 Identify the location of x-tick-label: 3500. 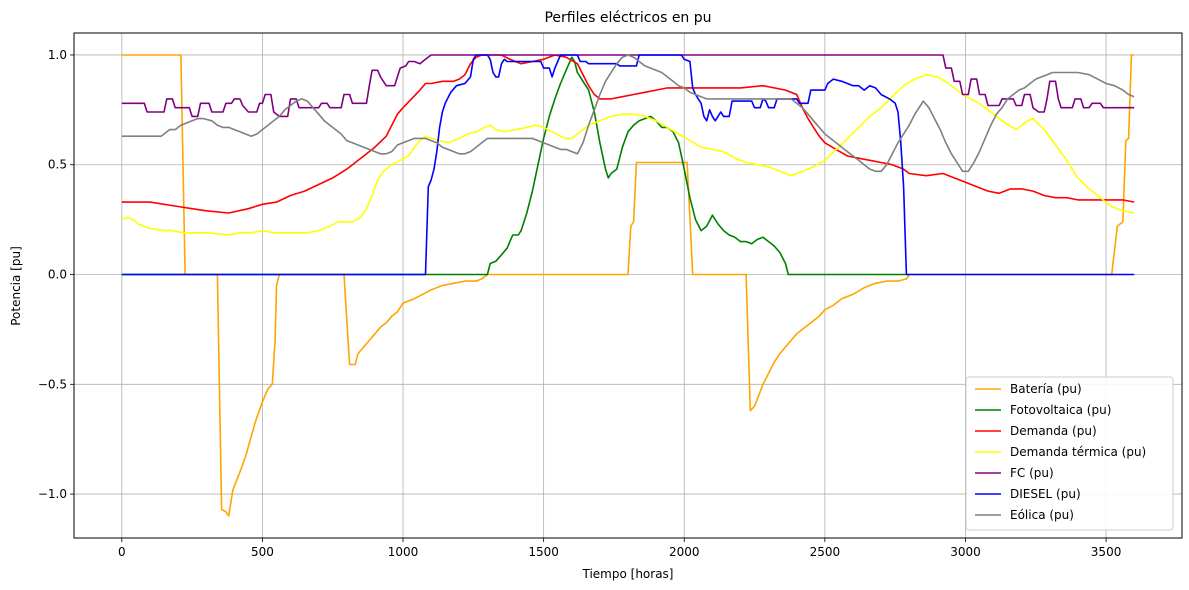
(1106, 552).